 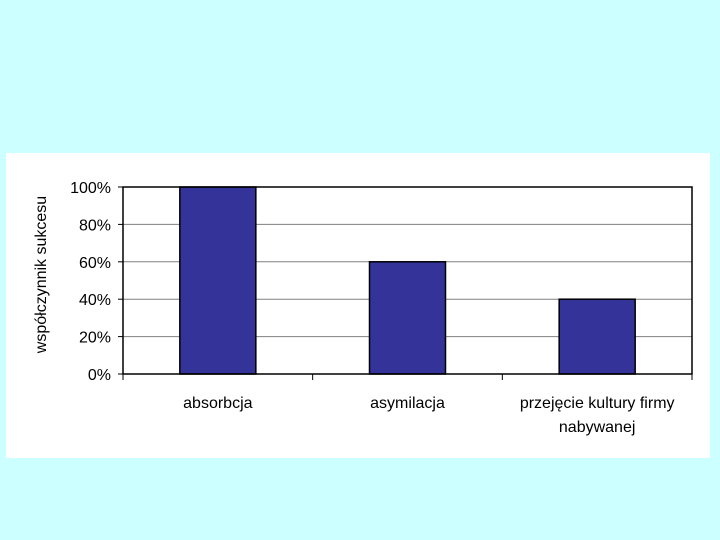 I want to click on y-tick-label-0: 0%, so click(x=99, y=375).